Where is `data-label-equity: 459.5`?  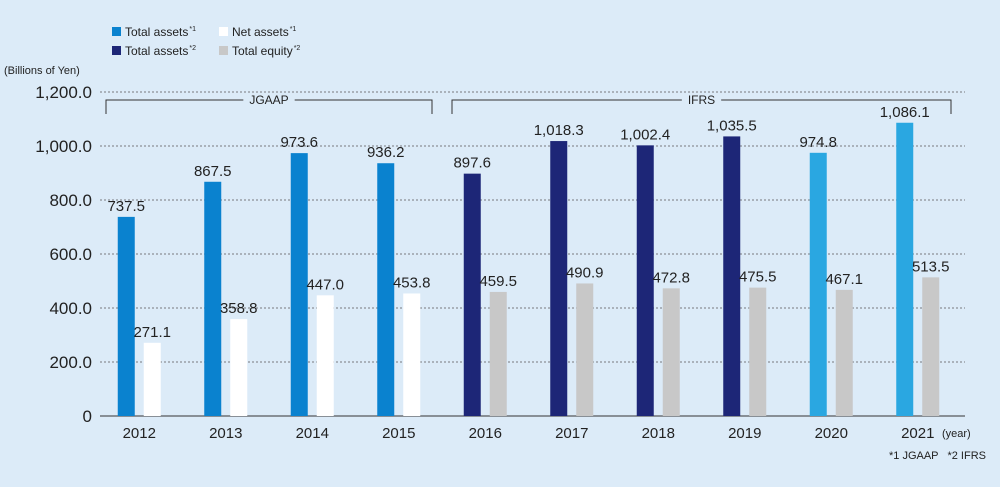 data-label-equity: 459.5 is located at coordinates (498, 281).